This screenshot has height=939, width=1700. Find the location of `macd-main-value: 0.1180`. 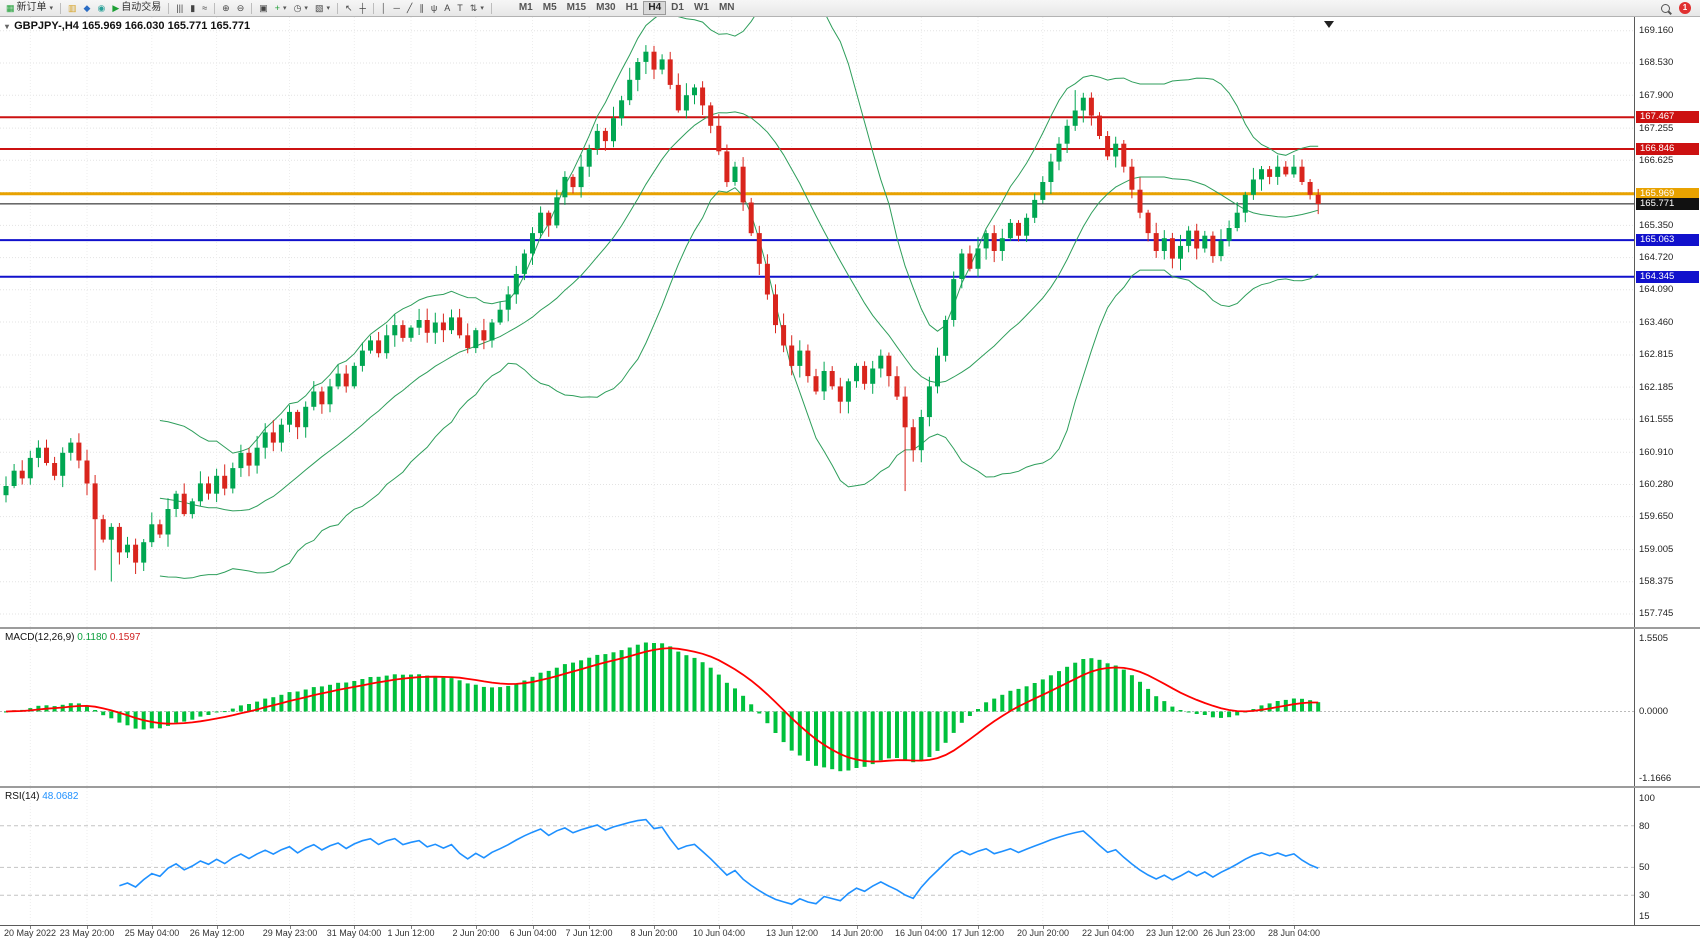

macd-main-value: 0.1180 is located at coordinates (92, 637).